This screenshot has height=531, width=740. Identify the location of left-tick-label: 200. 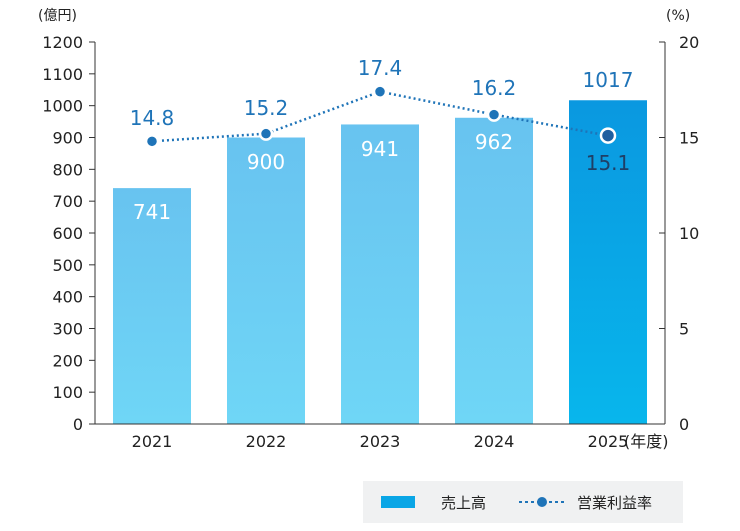
(67, 360).